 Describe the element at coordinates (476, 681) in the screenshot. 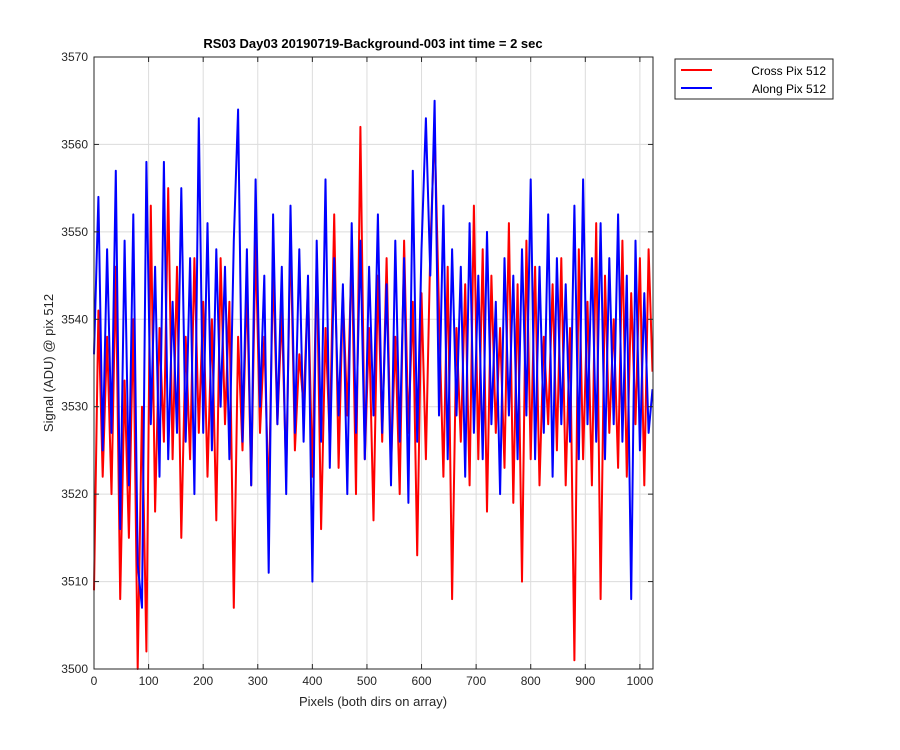

I see `x-tick-label: 700` at that location.